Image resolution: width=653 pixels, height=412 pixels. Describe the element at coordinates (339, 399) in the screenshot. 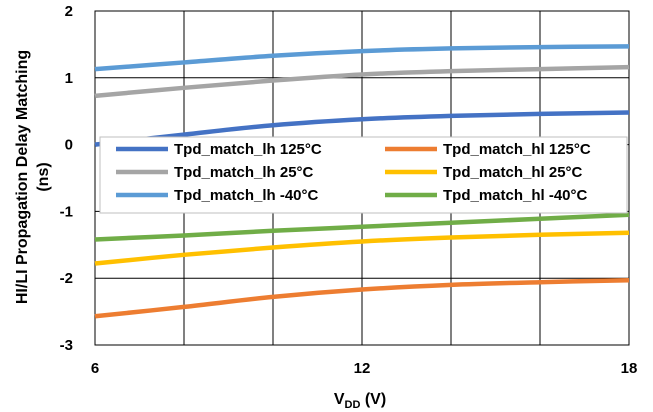

I see `x-axis-title-main: V` at that location.